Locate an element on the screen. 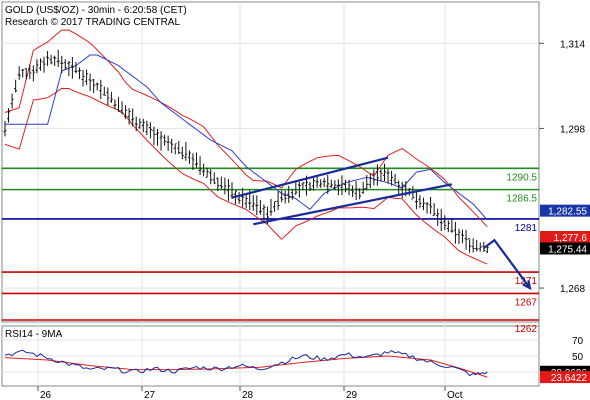 This screenshot has width=590, height=400. chart-subtitle: Research © 2017 TRADING CENTRAL is located at coordinates (92, 22).